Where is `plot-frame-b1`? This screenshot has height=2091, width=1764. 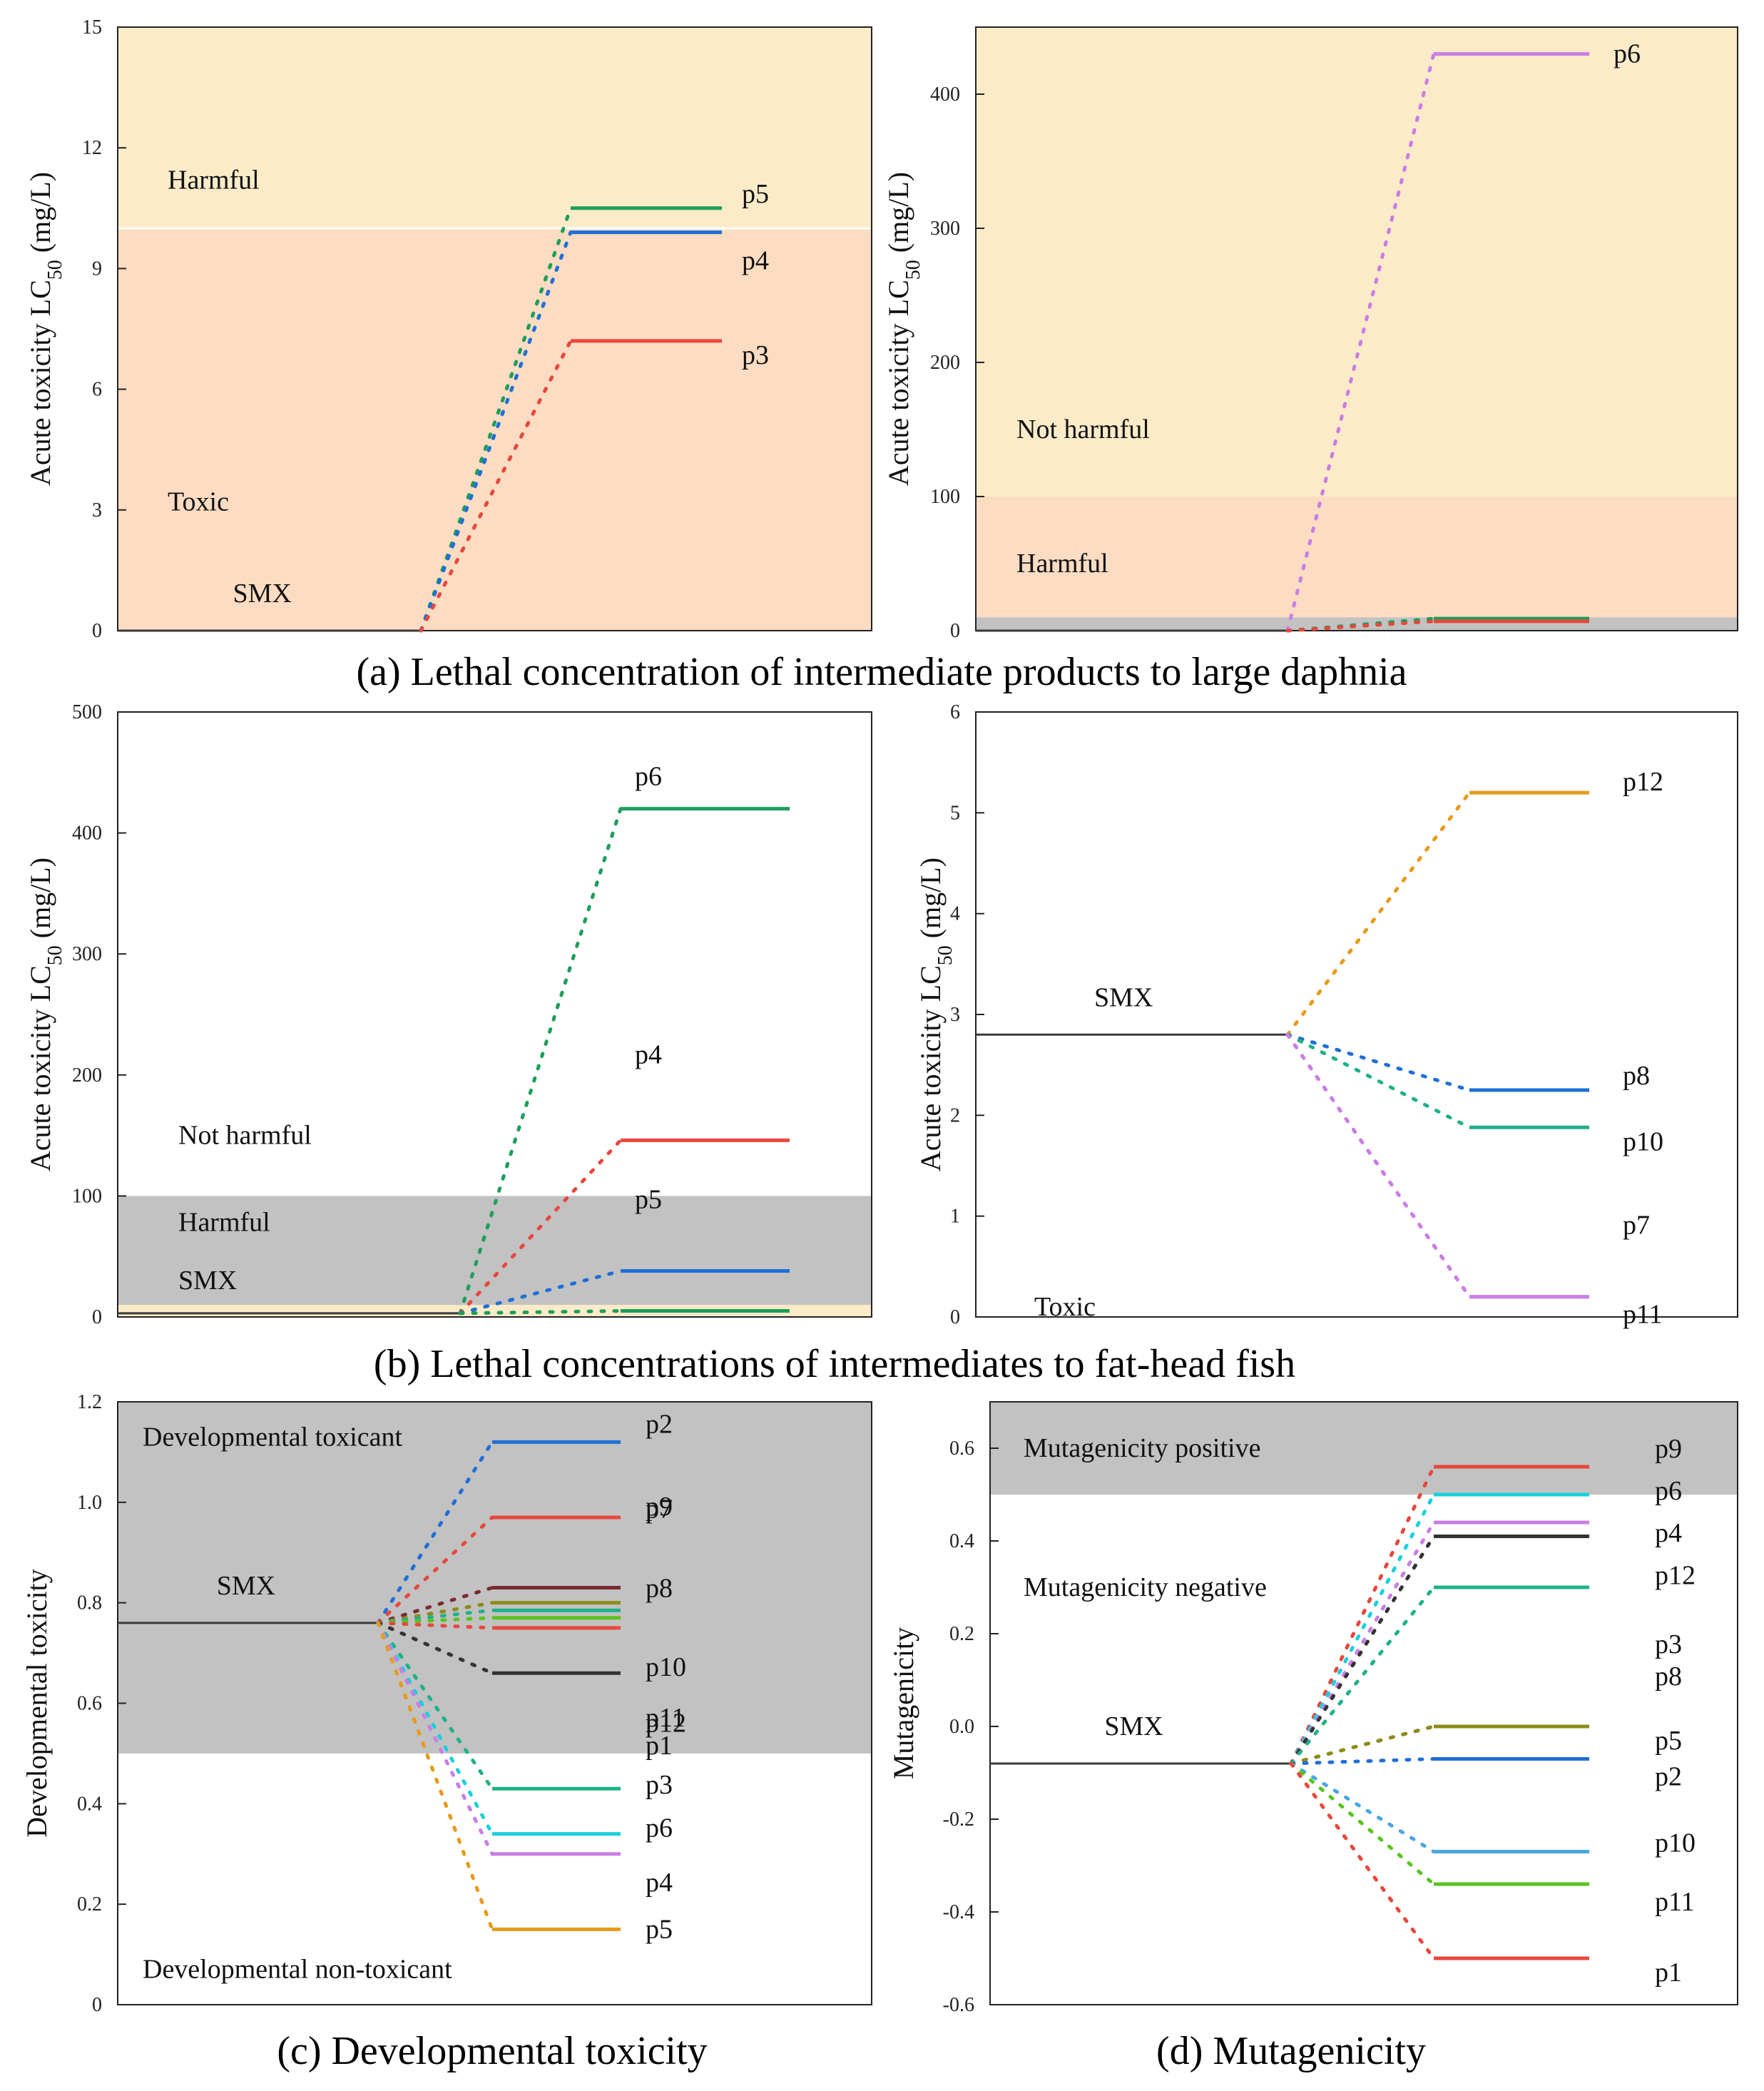 plot-frame-b1 is located at coordinates (495, 1014).